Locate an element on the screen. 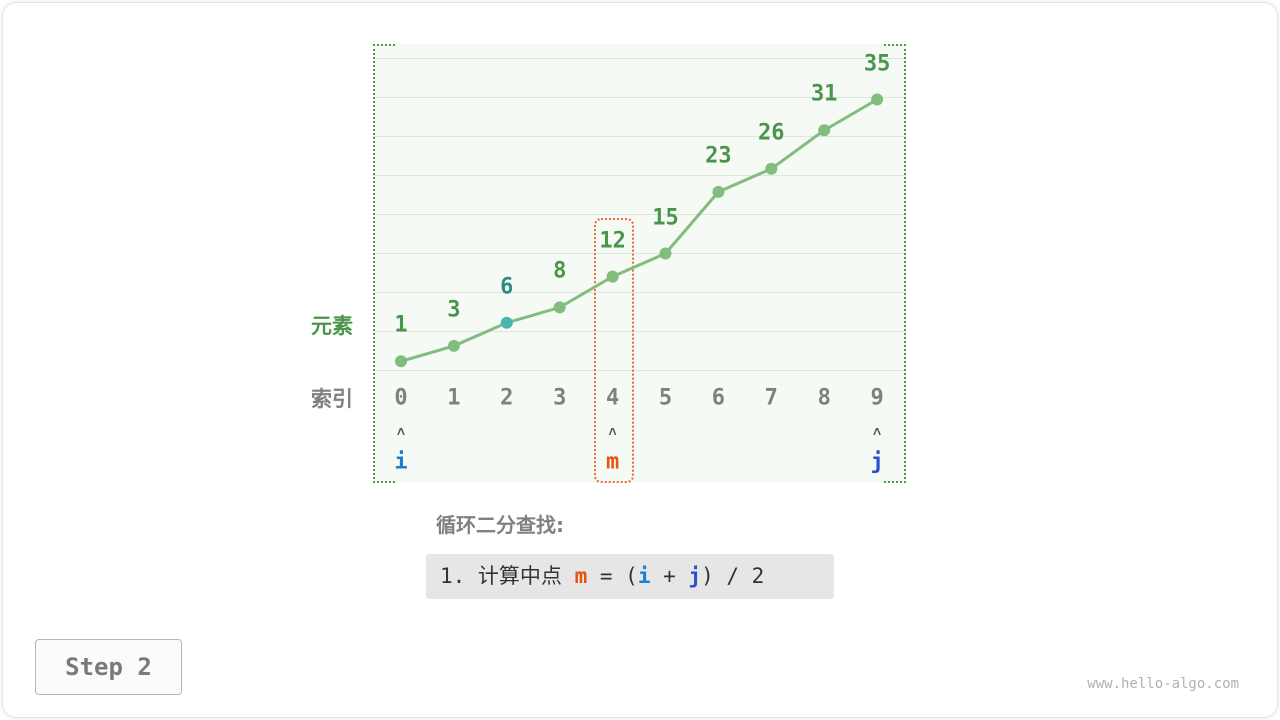 The width and height of the screenshot is (1280, 720). code-suffix: ) / 2 is located at coordinates (733, 576).